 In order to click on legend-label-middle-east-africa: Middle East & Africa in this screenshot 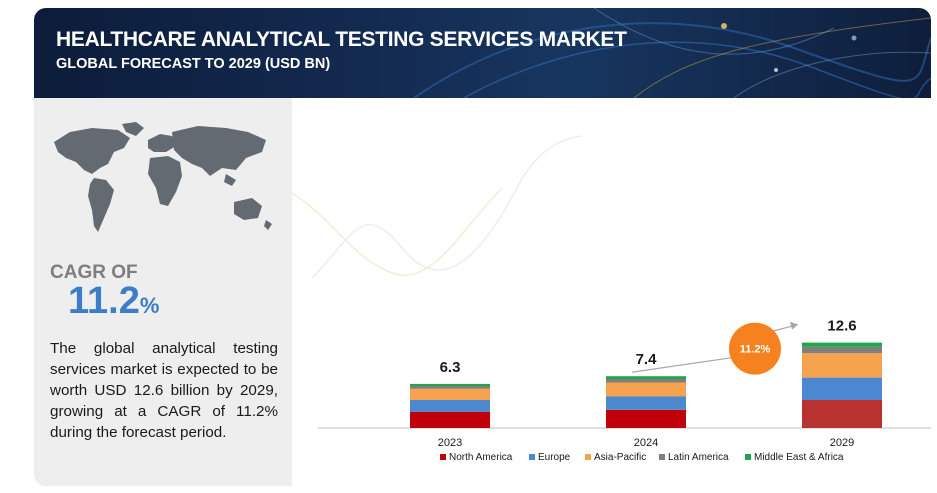, I will do `click(799, 457)`.